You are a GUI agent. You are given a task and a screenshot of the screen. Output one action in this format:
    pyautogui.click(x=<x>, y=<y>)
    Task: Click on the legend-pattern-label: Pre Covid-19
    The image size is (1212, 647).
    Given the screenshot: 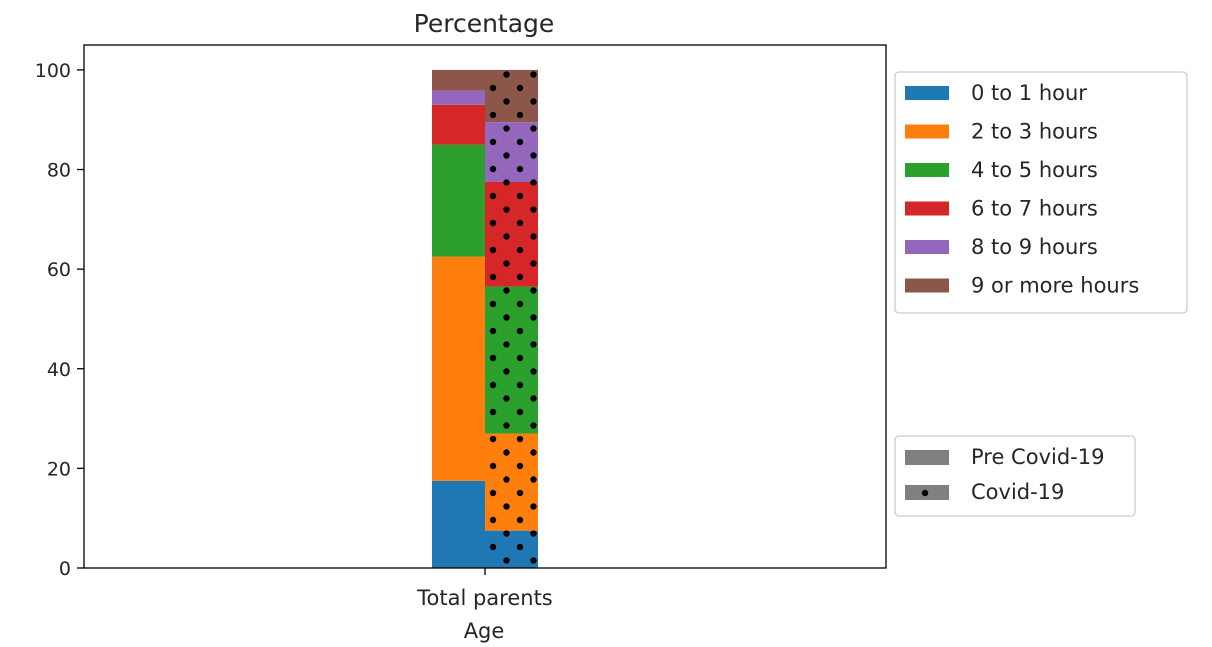 What is the action you would take?
    pyautogui.click(x=1037, y=457)
    